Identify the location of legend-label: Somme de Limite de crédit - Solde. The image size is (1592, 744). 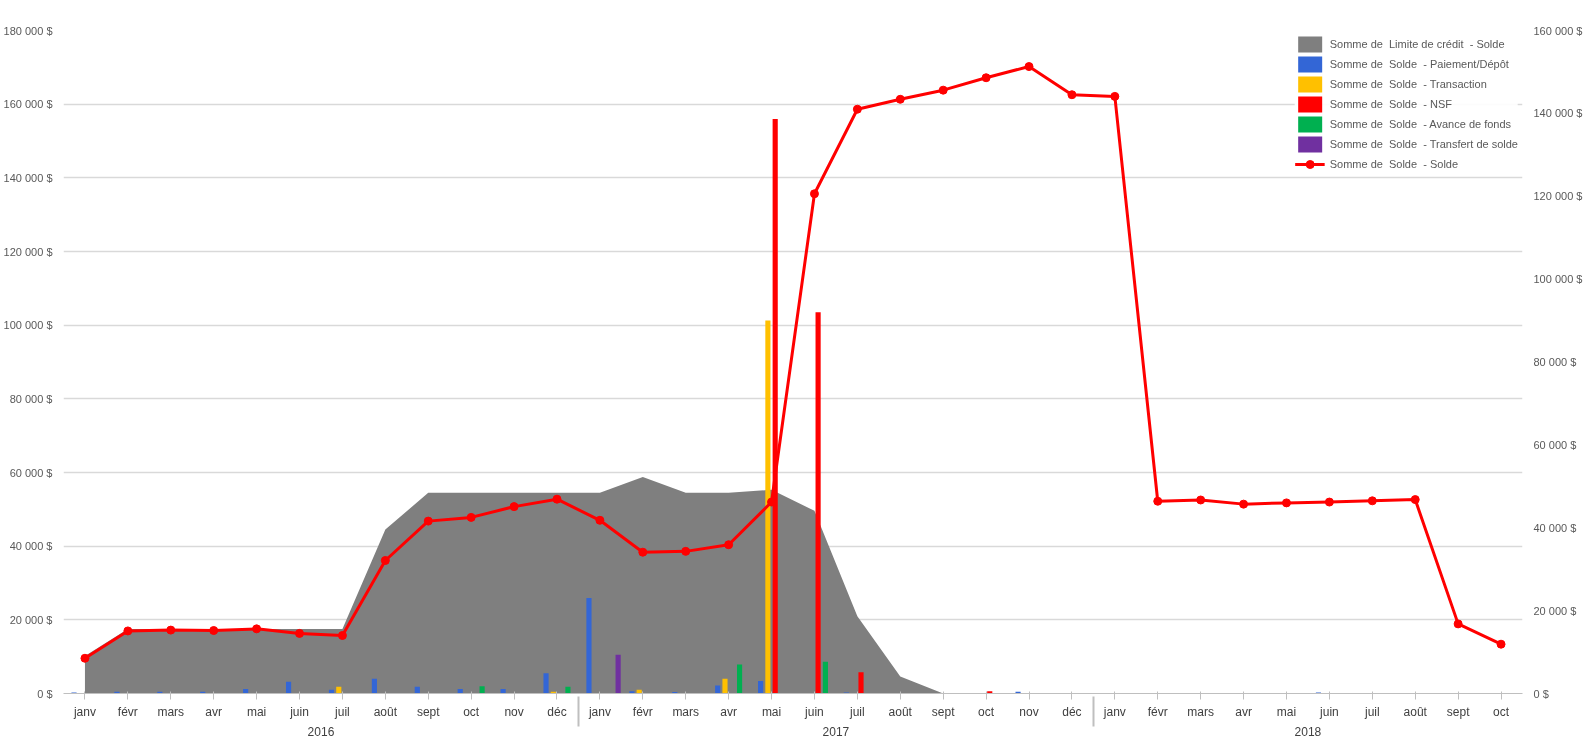
(1417, 44).